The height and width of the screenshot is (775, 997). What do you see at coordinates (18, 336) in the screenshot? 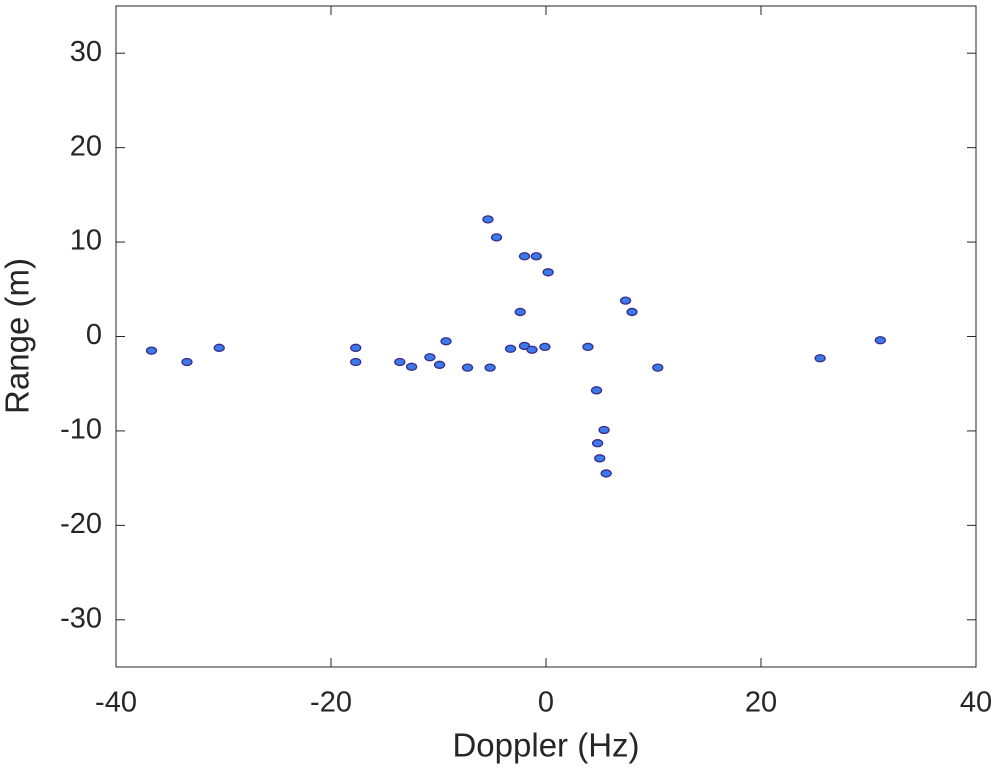
I see `y-axis-label: Range (m)` at bounding box center [18, 336].